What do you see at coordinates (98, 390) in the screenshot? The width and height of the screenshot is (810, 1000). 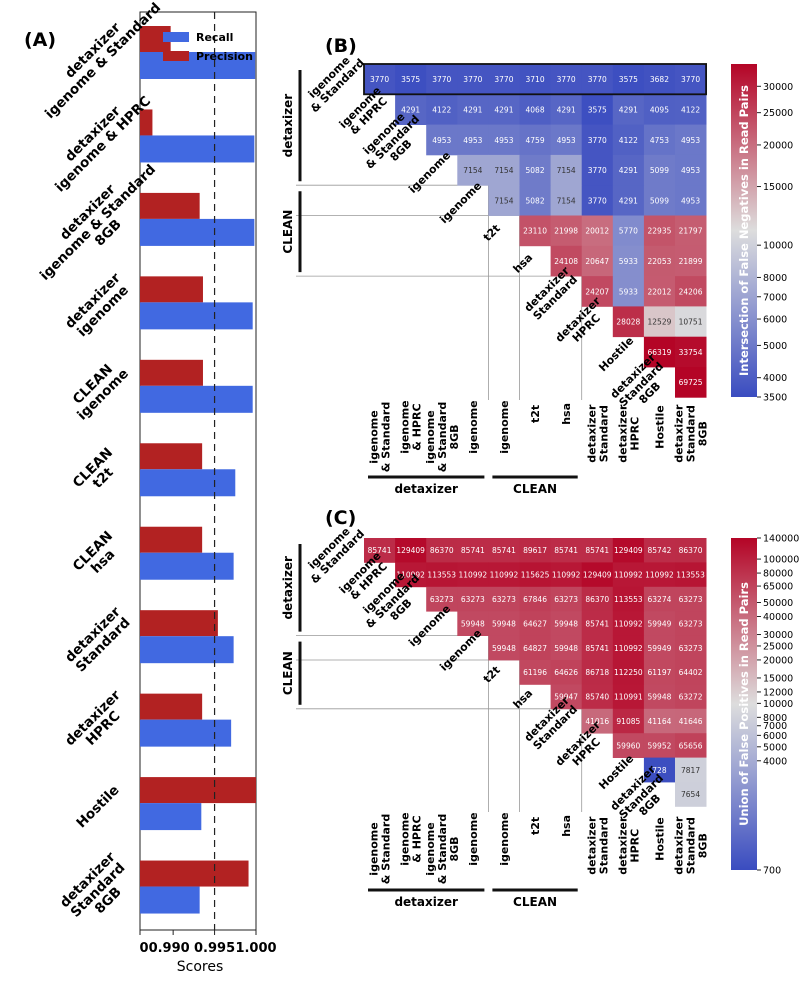 I see `category-label: CLEANigenome` at bounding box center [98, 390].